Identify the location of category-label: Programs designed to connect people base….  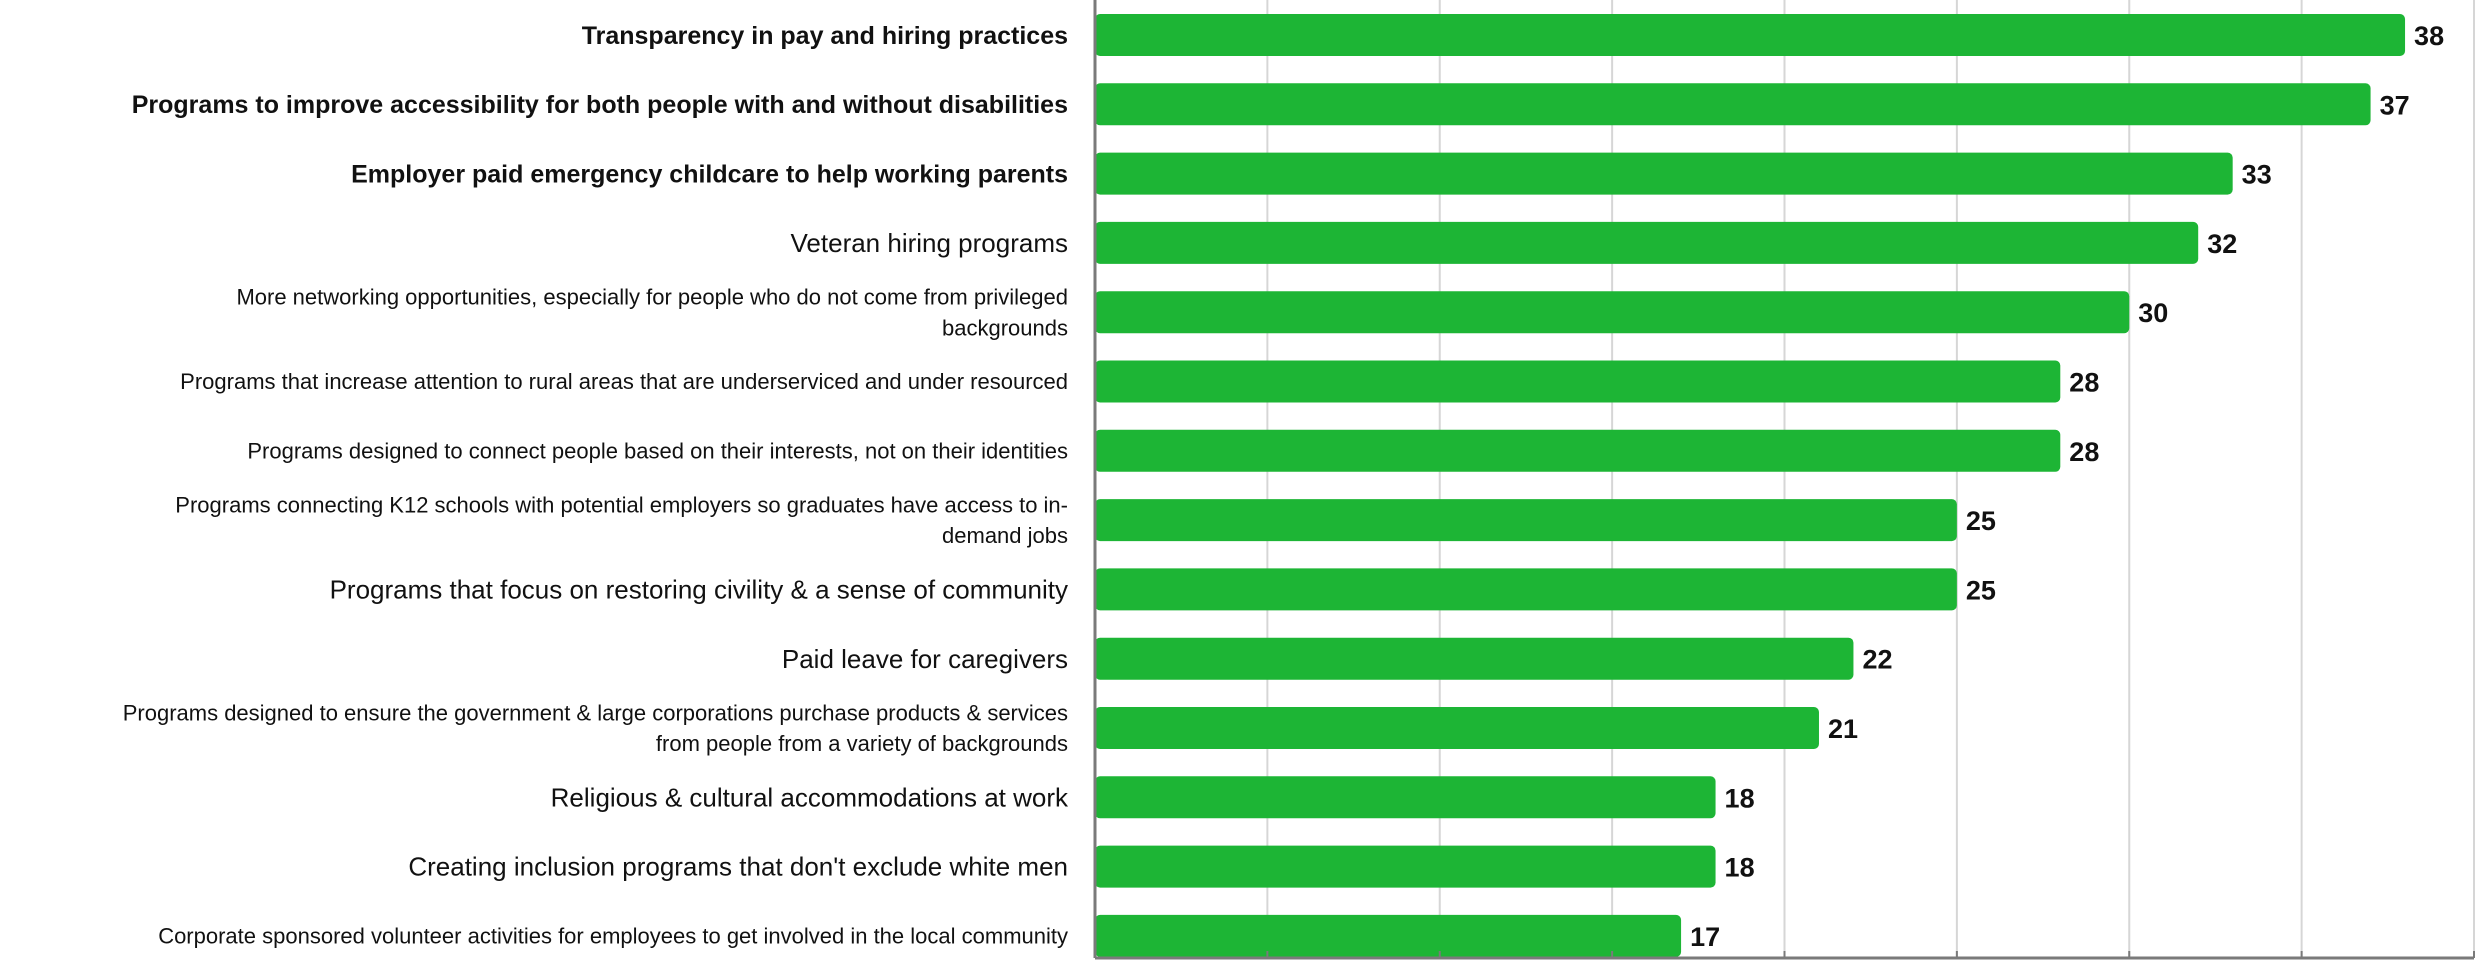
(657, 451).